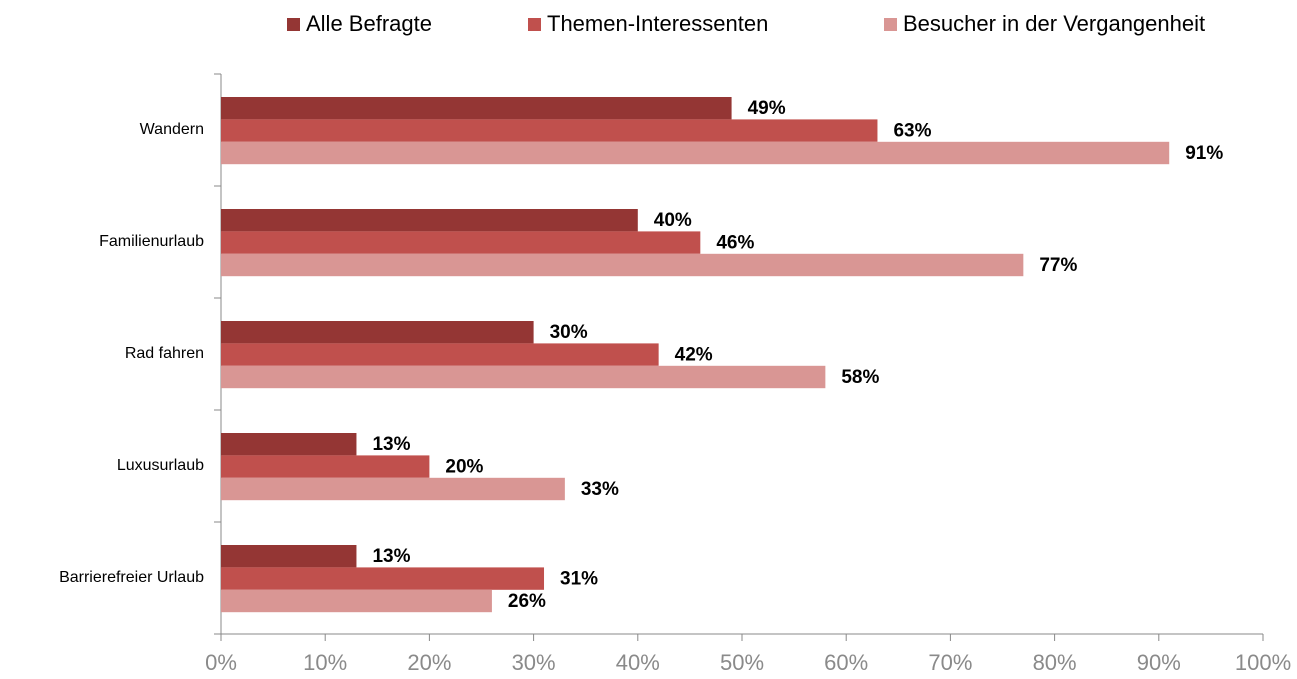 This screenshot has height=679, width=1297. What do you see at coordinates (1058, 265) in the screenshot?
I see `data-label: 77%` at bounding box center [1058, 265].